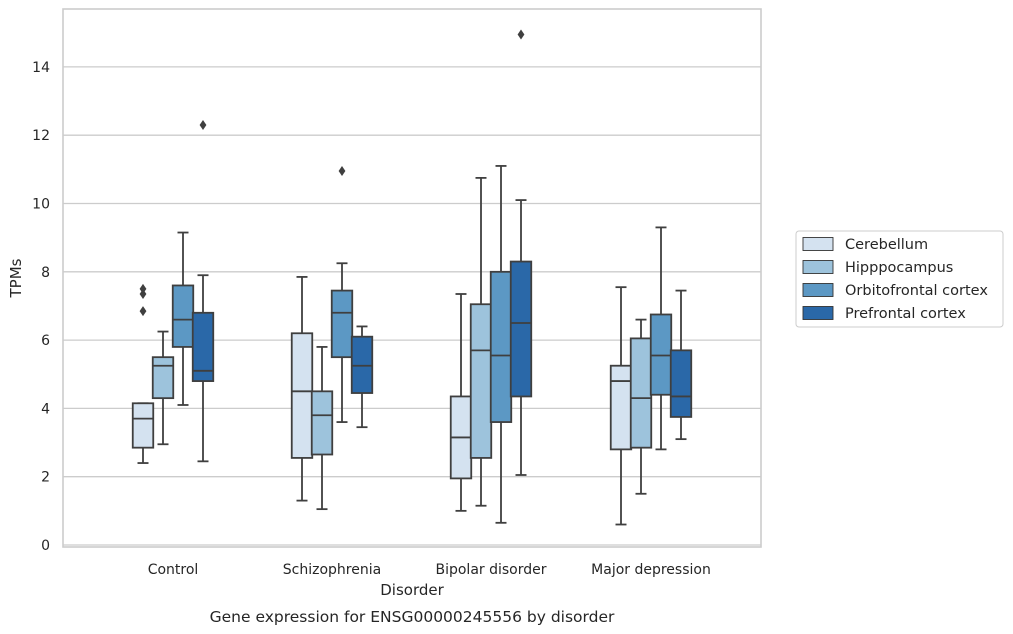 Image resolution: width=1013 pixels, height=634 pixels. I want to click on x-tick-label: Major depression, so click(651, 570).